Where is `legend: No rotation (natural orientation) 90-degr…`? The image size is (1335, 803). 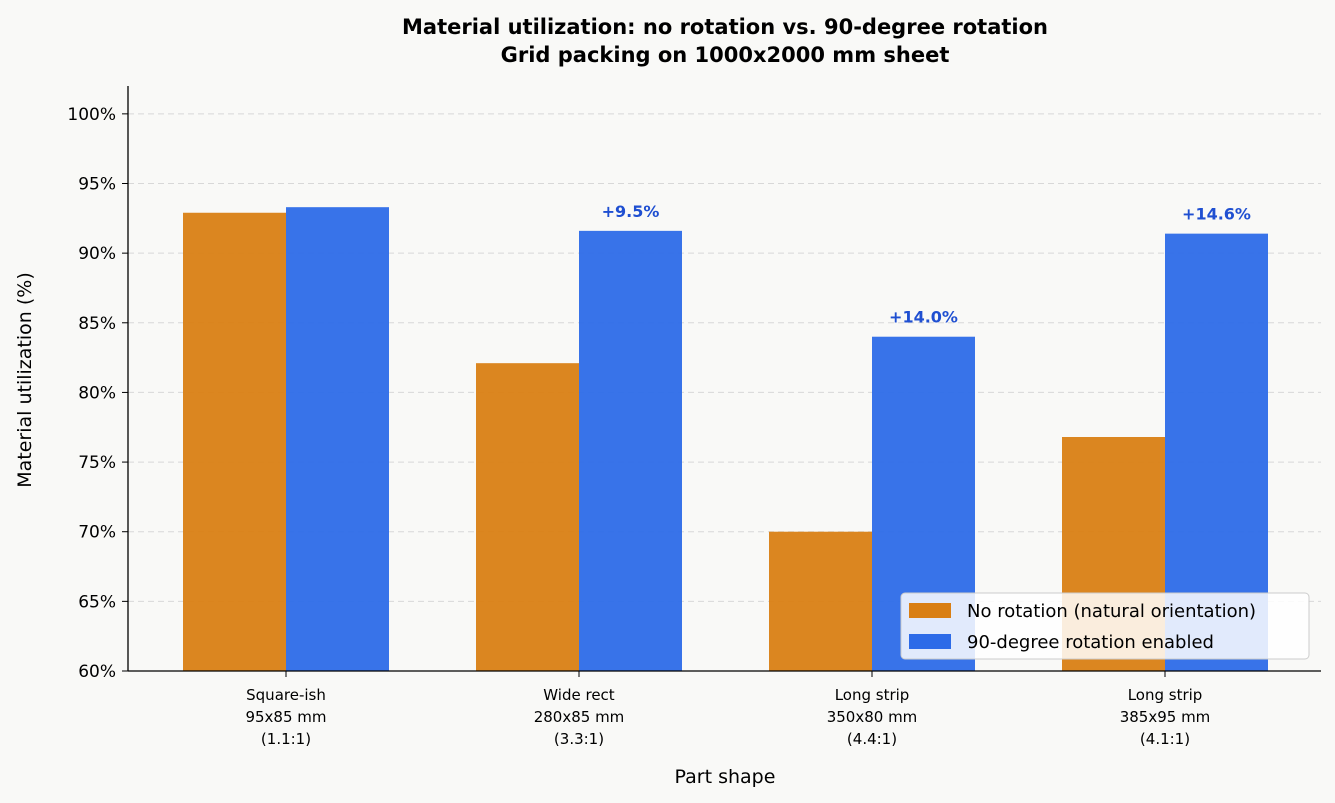
legend: No rotation (natural orientation) 90-degr… is located at coordinates (1105, 626).